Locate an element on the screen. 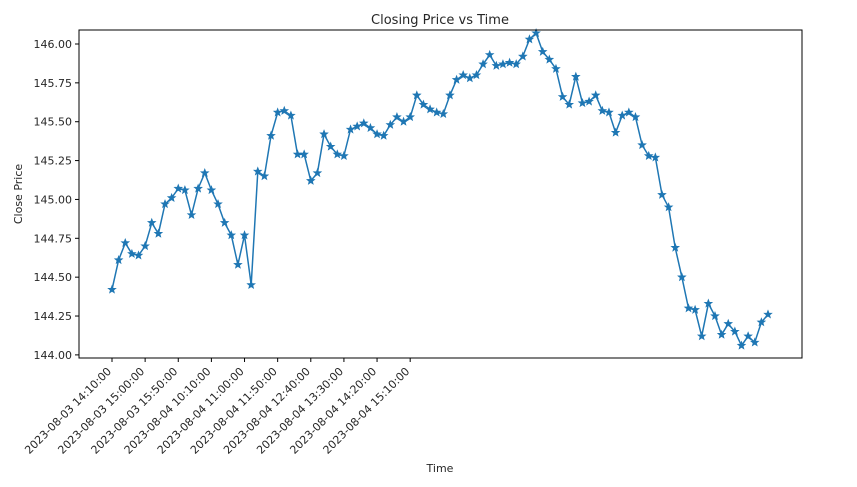  y-tick-label: 145.75 is located at coordinates (53, 83).